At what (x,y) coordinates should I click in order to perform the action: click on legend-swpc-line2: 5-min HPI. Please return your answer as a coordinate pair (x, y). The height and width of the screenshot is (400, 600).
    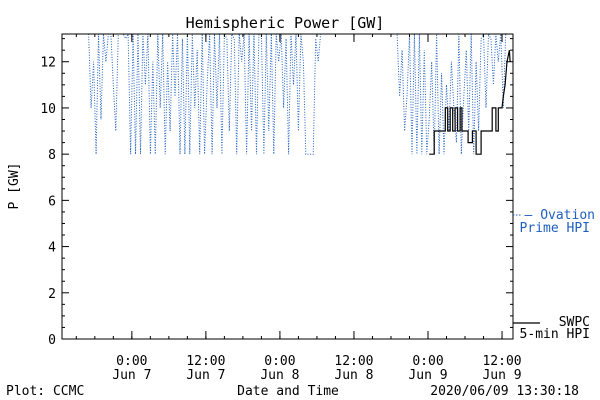
    Looking at the image, I should click on (555, 334).